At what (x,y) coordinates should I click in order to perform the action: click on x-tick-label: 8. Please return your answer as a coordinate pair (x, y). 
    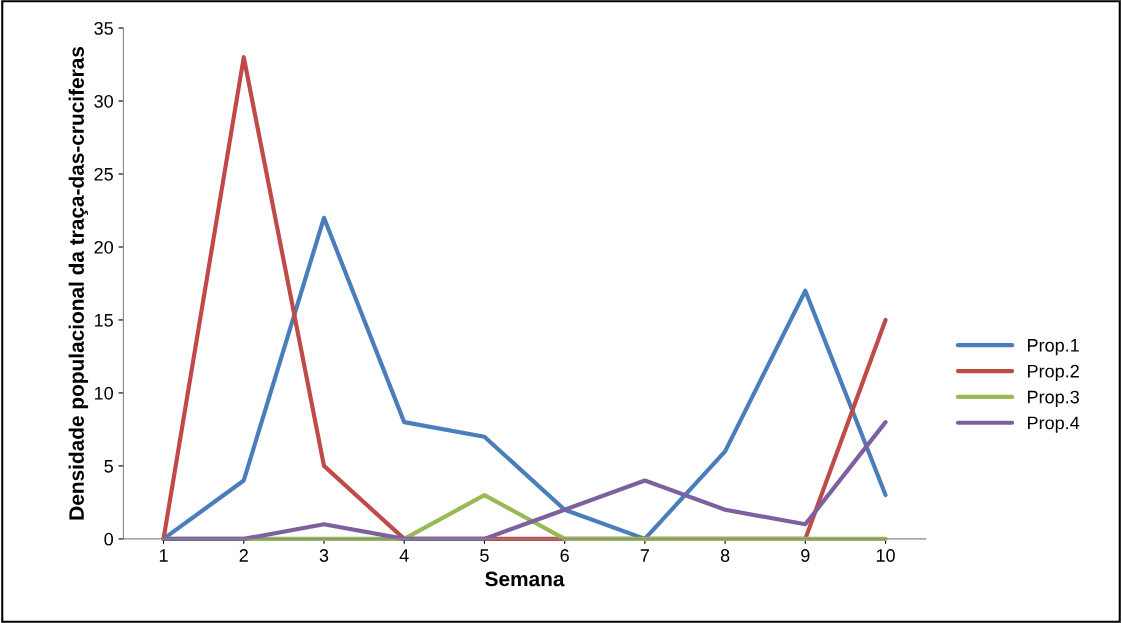
    Looking at the image, I should click on (725, 555).